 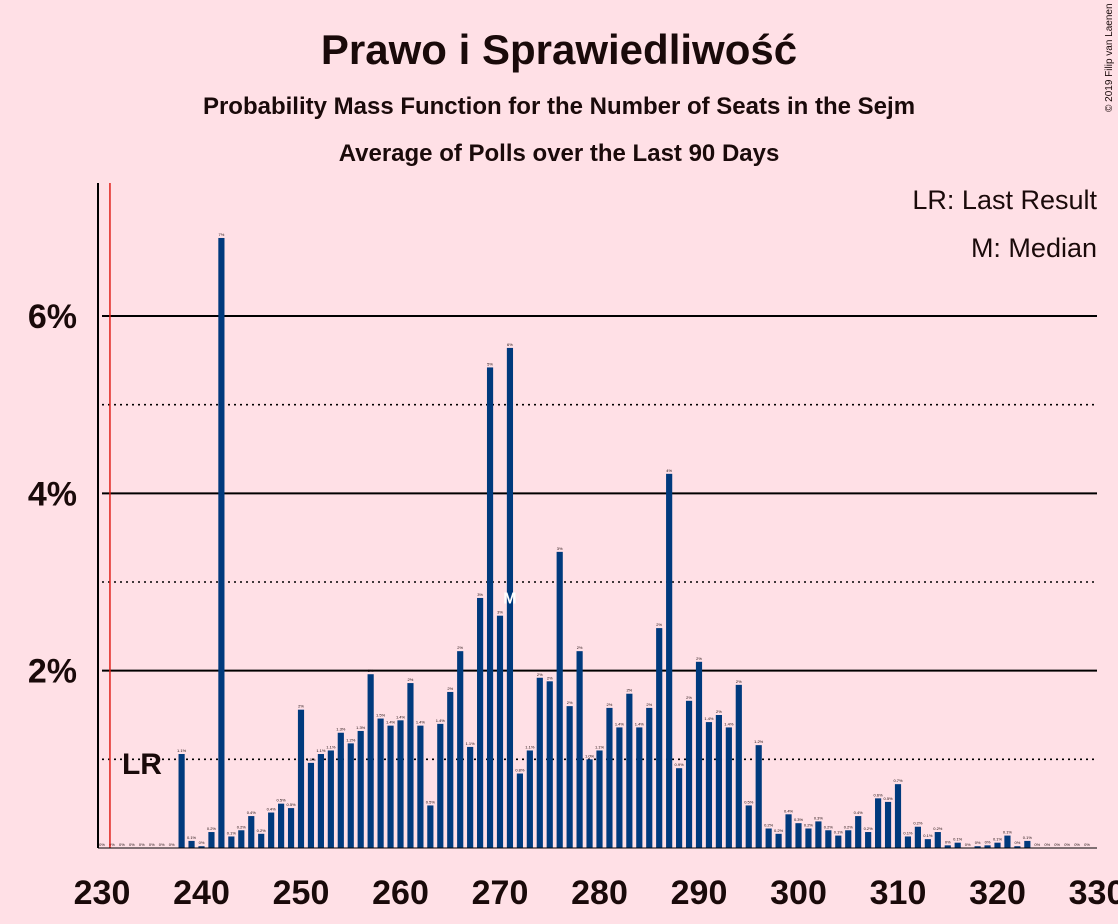 I want to click on last-result-label: LR, so click(x=142, y=764).